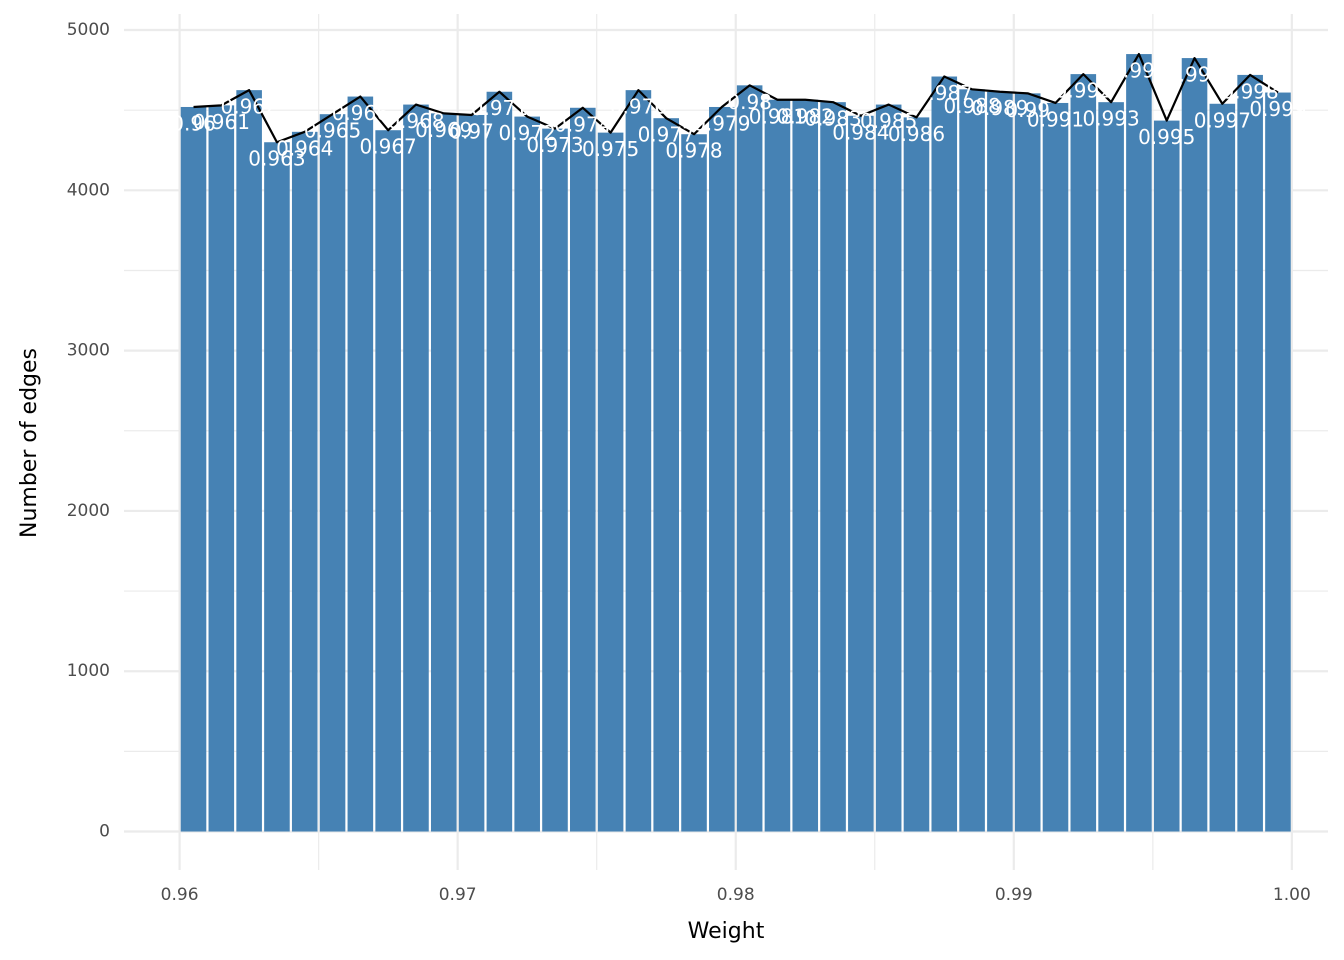 Image resolution: width=1344 pixels, height=960 pixels. I want to click on bar-label: 0.997, so click(1222, 120).